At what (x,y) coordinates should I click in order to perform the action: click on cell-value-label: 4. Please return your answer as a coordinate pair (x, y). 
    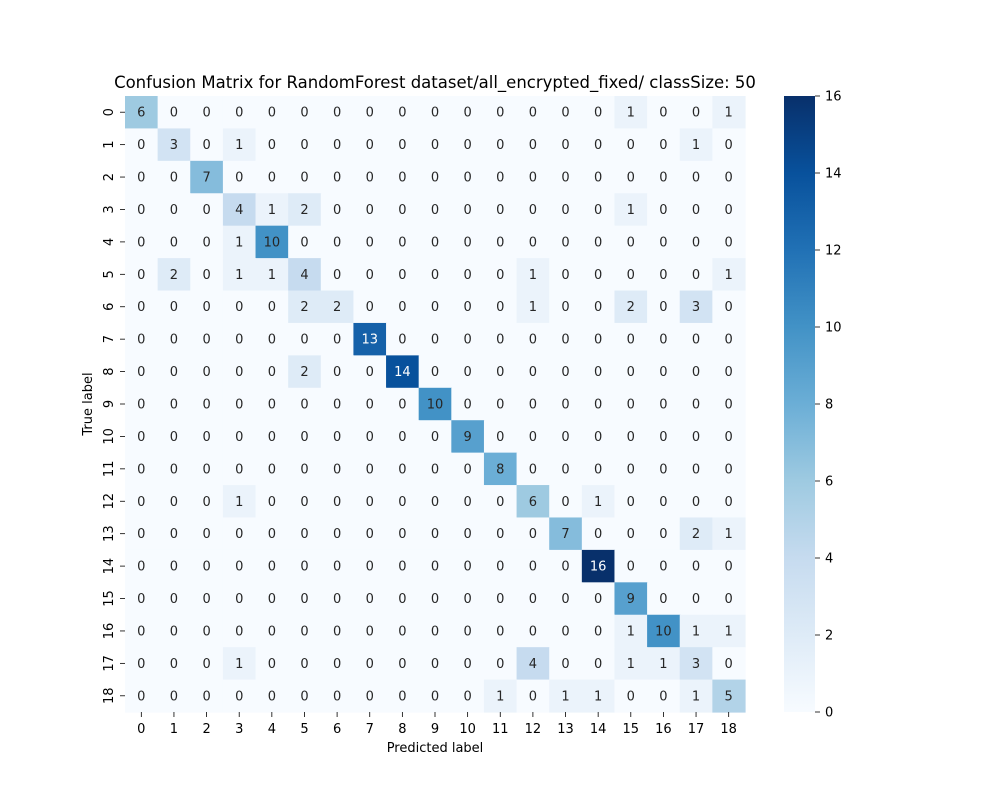
    Looking at the image, I should click on (239, 210).